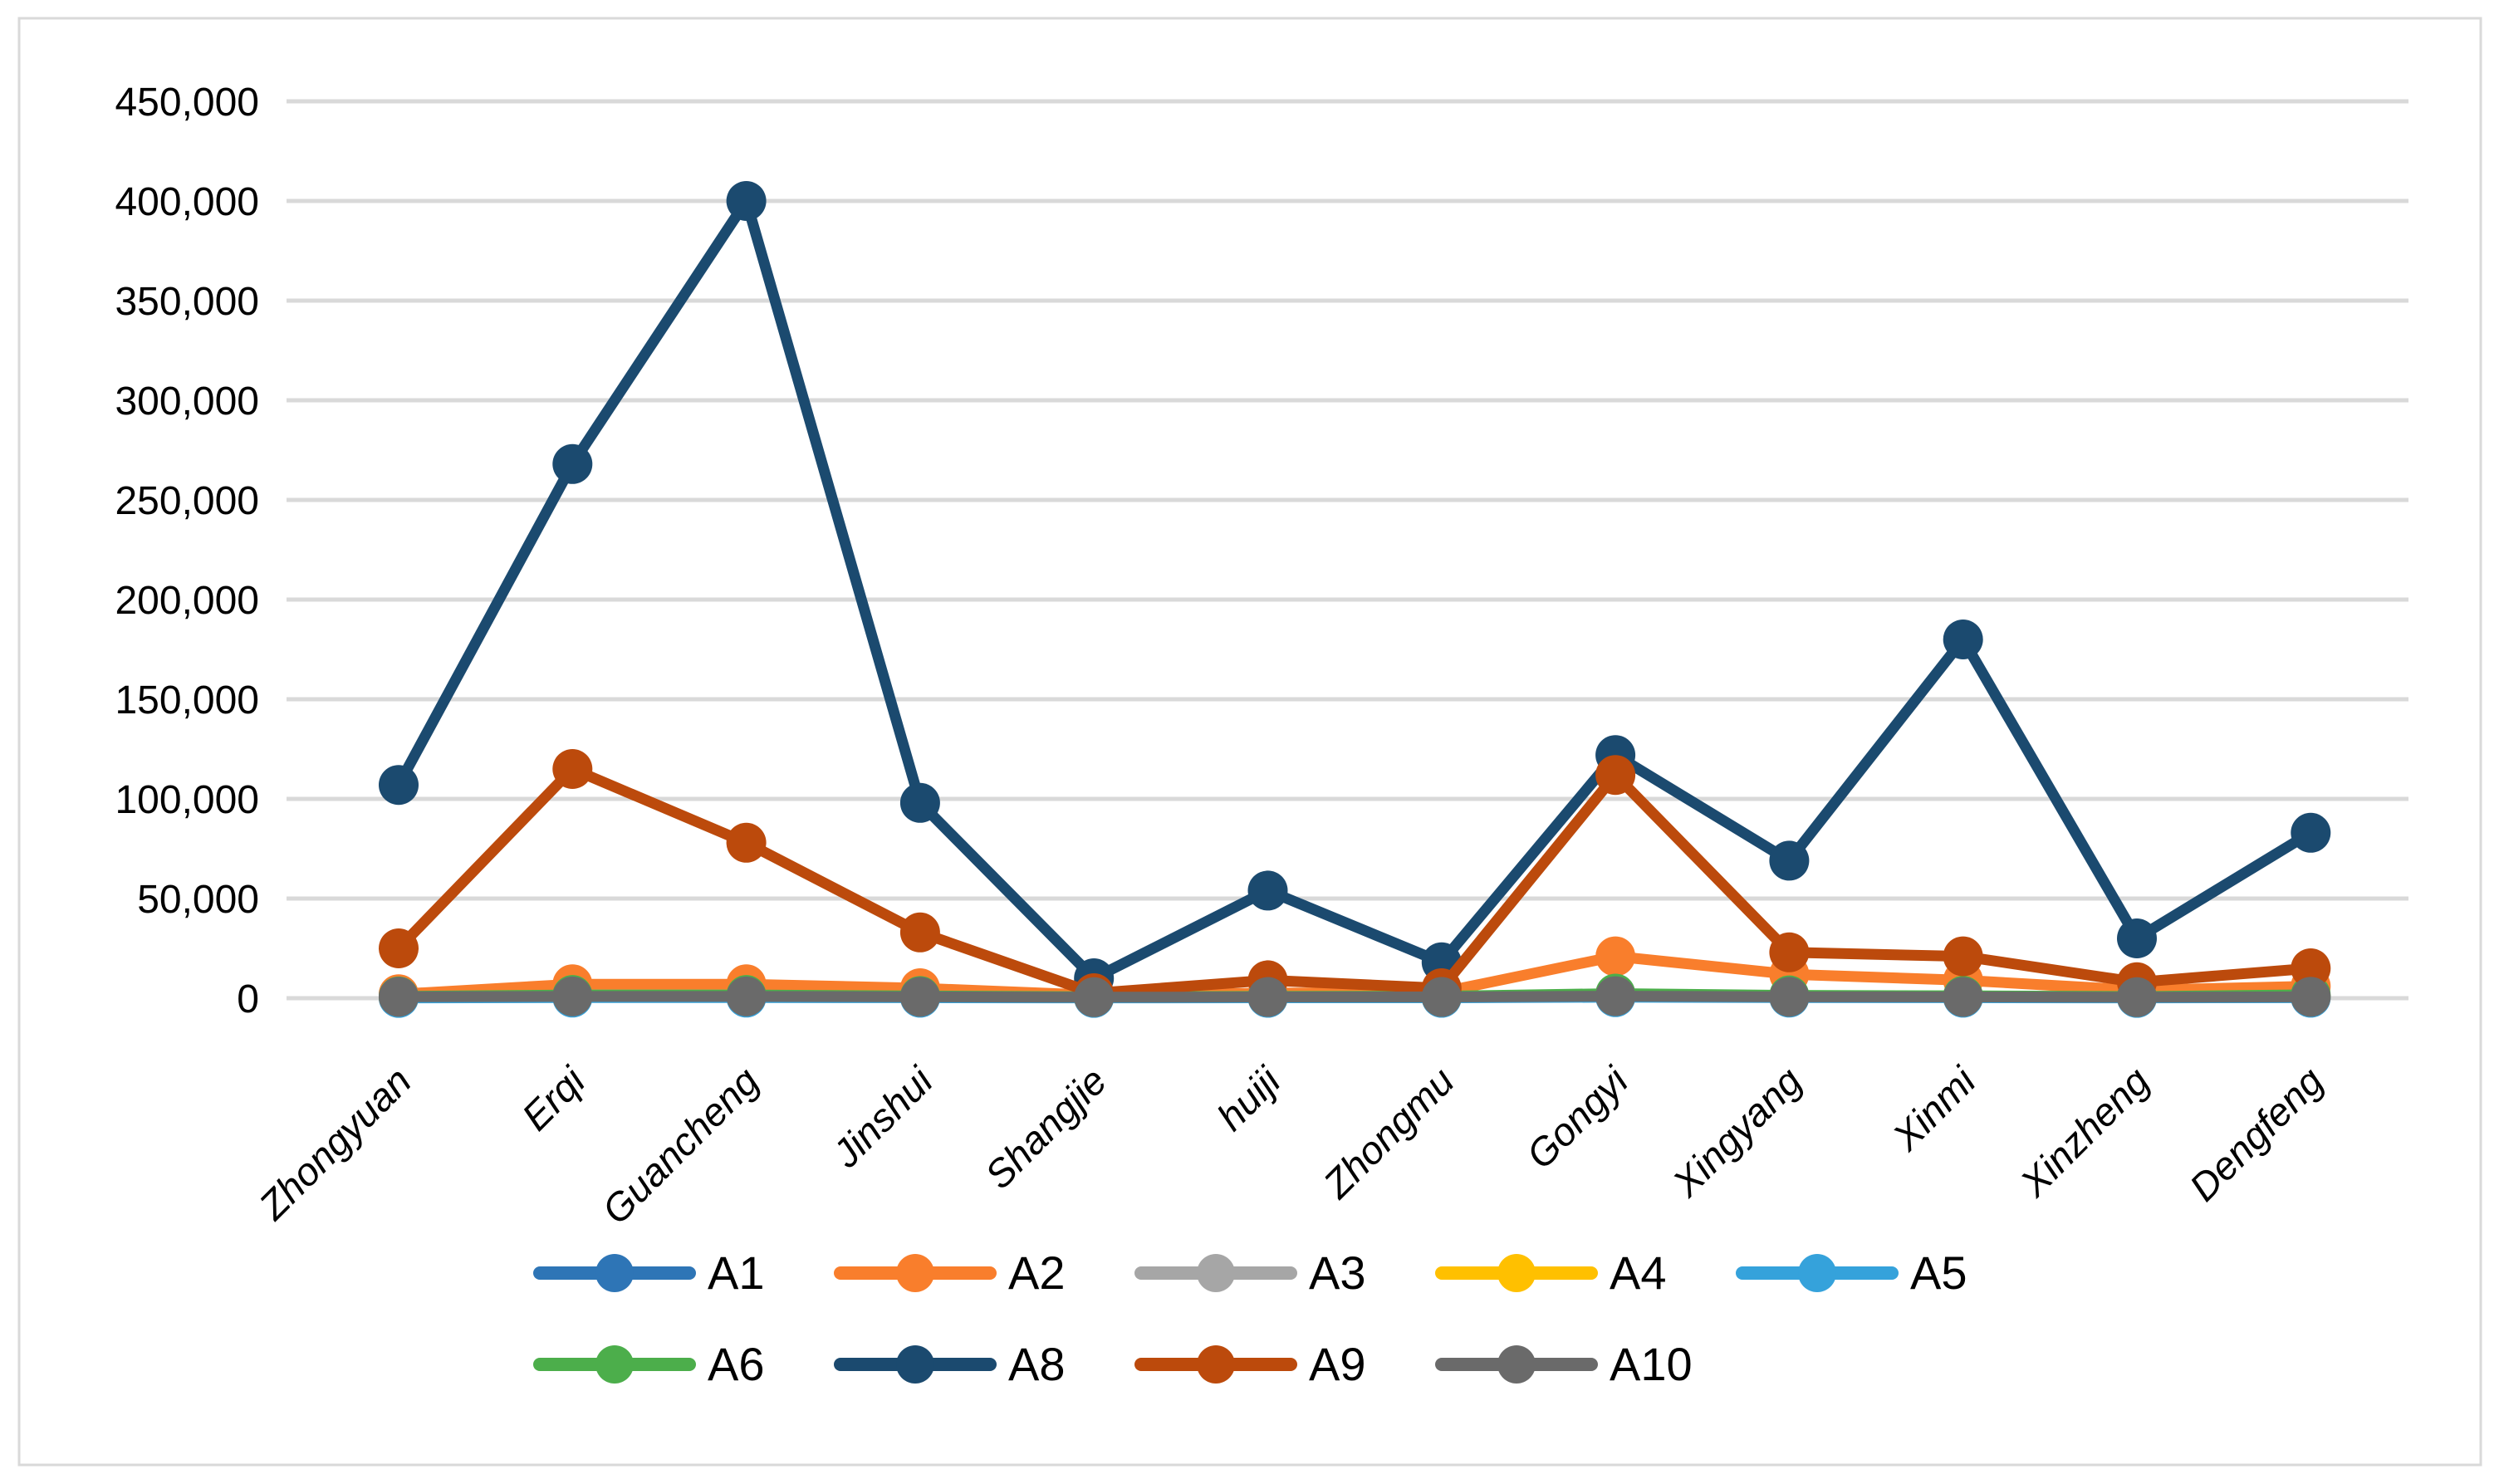  I want to click on y-tick-label: 250,000, so click(187, 501).